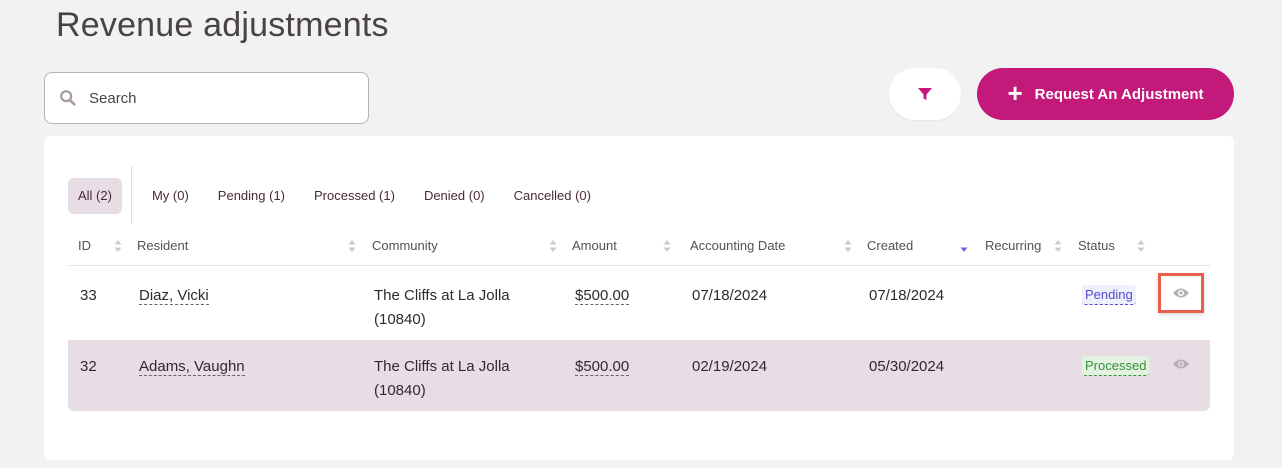 The height and width of the screenshot is (468, 1282). I want to click on created-date: 05/30/2024, so click(907, 366).